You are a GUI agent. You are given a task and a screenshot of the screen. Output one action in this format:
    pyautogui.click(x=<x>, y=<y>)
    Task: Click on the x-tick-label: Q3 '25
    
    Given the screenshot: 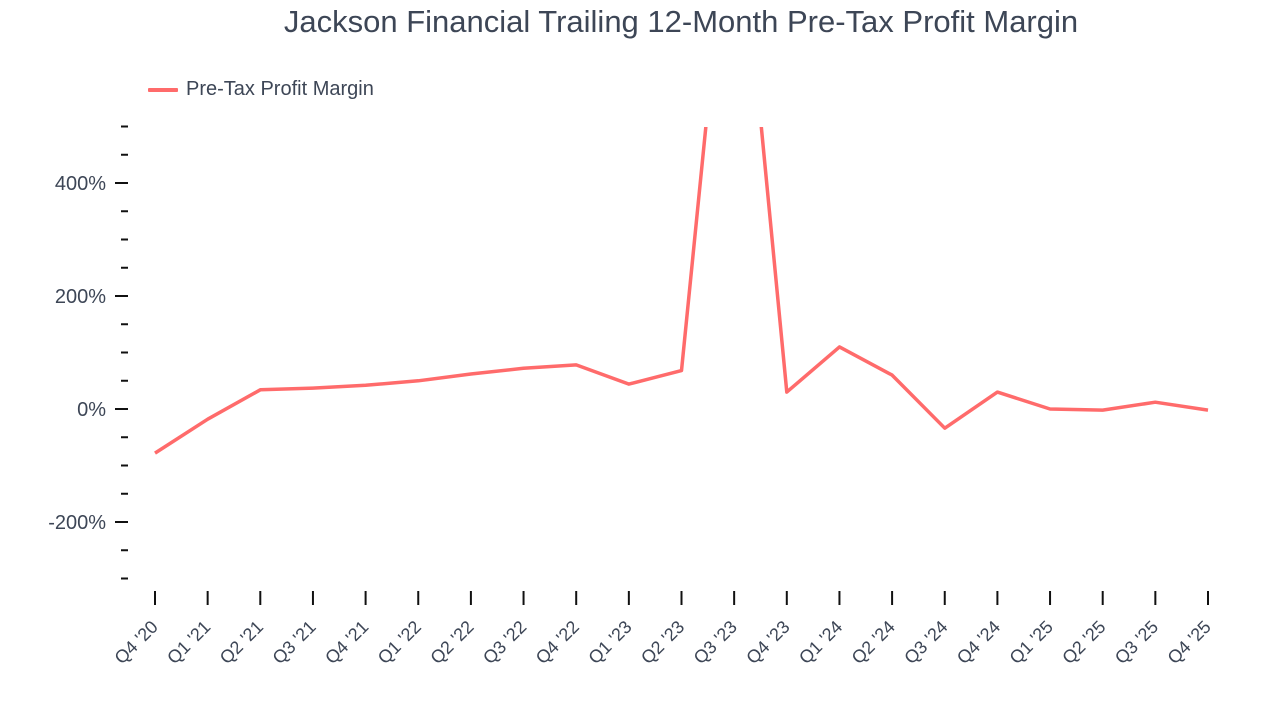 What is the action you would take?
    pyautogui.click(x=1136, y=642)
    